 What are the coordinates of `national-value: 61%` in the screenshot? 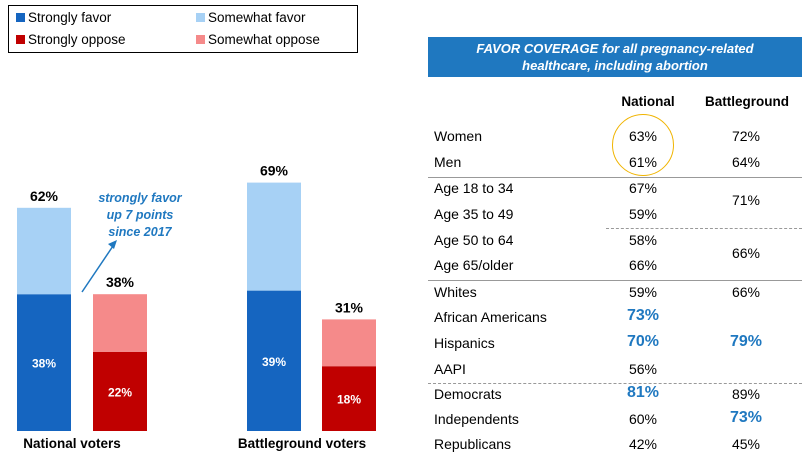 It's located at (643, 162).